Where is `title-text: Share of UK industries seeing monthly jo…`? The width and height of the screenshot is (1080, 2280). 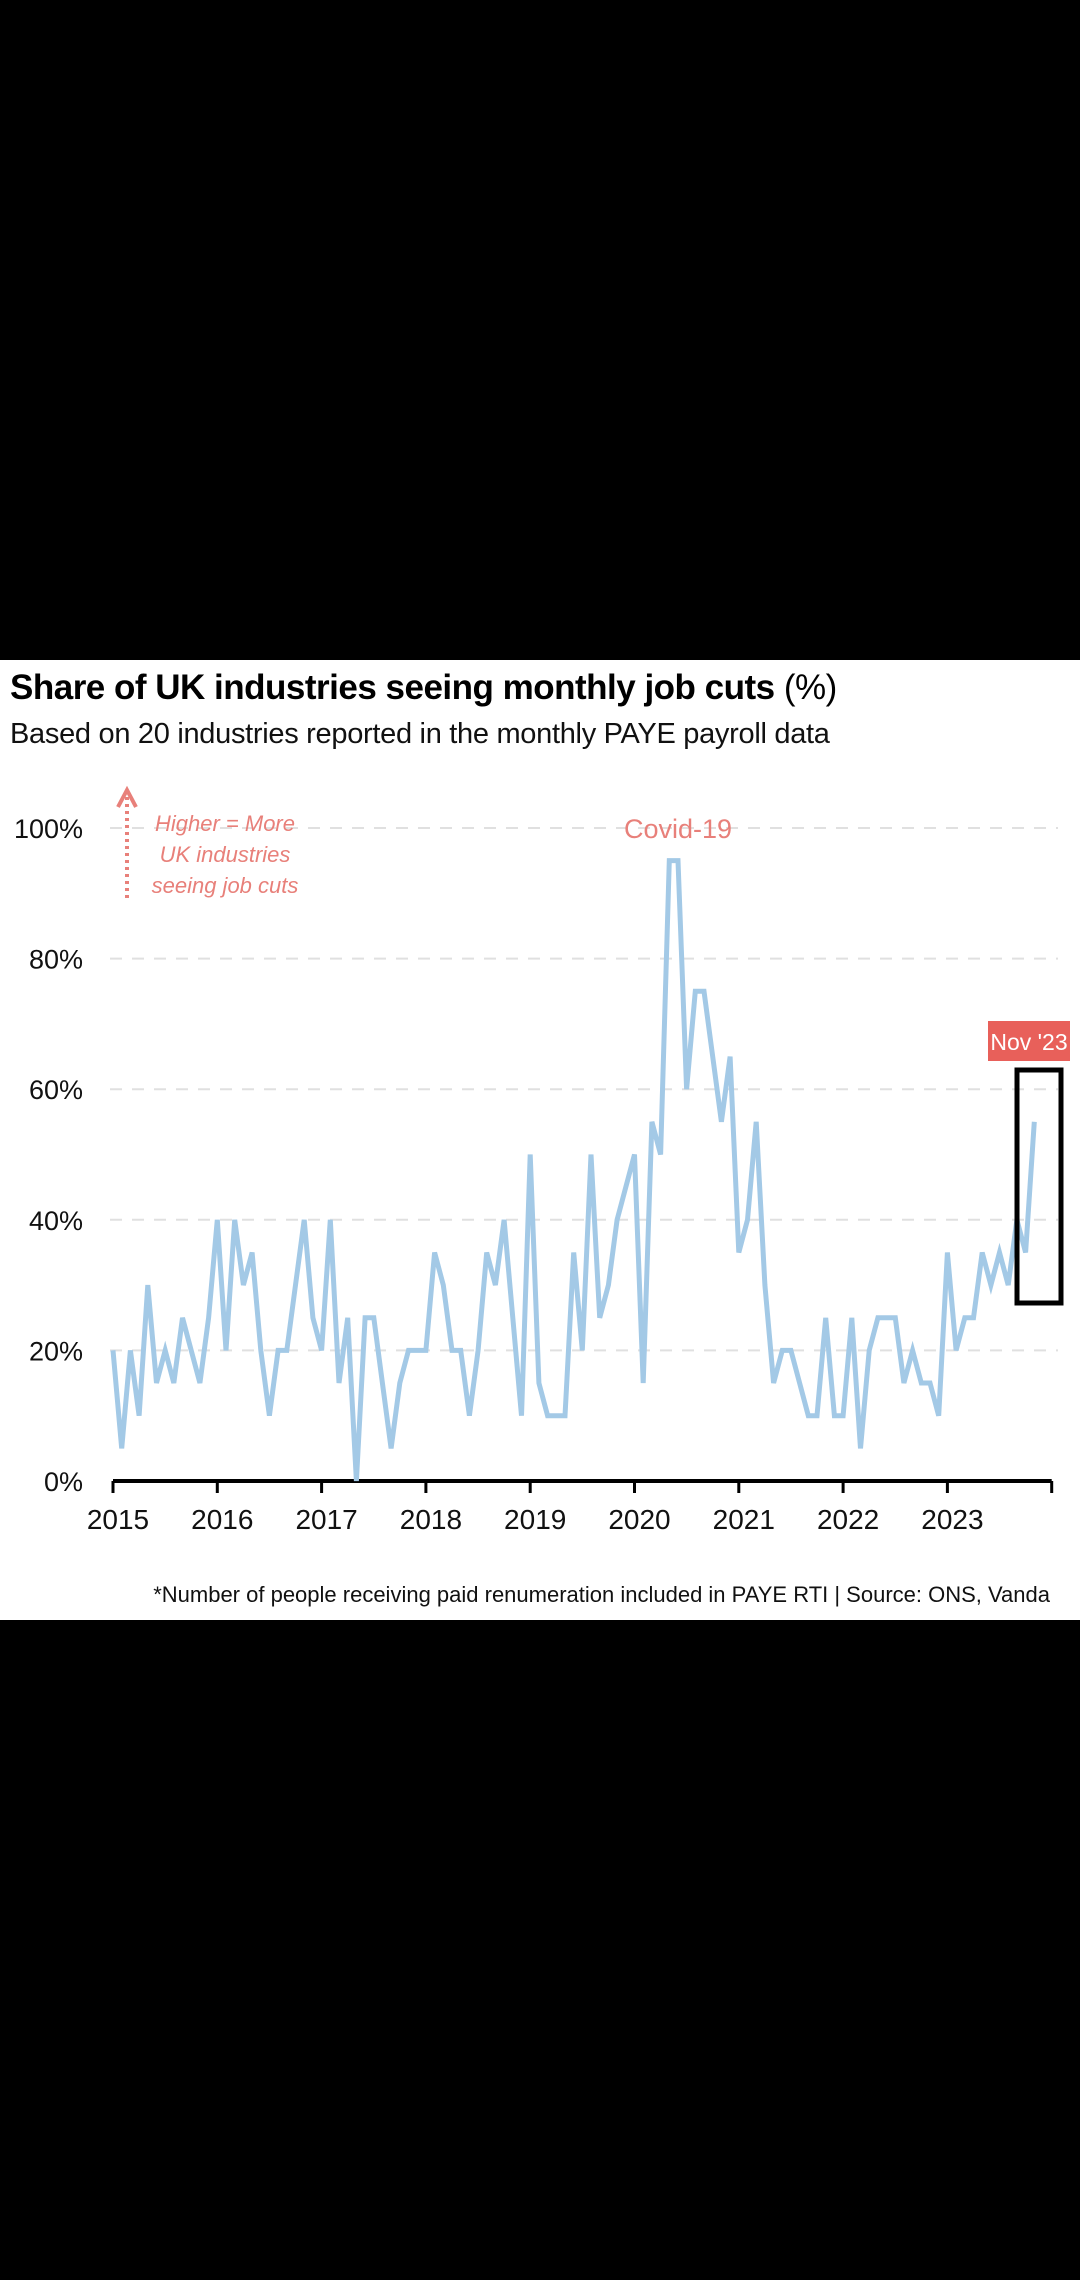 title-text: Share of UK industries seeing monthly jo… is located at coordinates (392, 687).